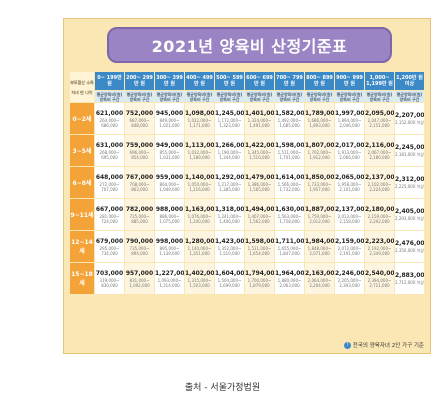 This screenshot has height=419, width=445. I want to click on cost-range: 1,913,000~ 2,066,000, so click(349, 154).